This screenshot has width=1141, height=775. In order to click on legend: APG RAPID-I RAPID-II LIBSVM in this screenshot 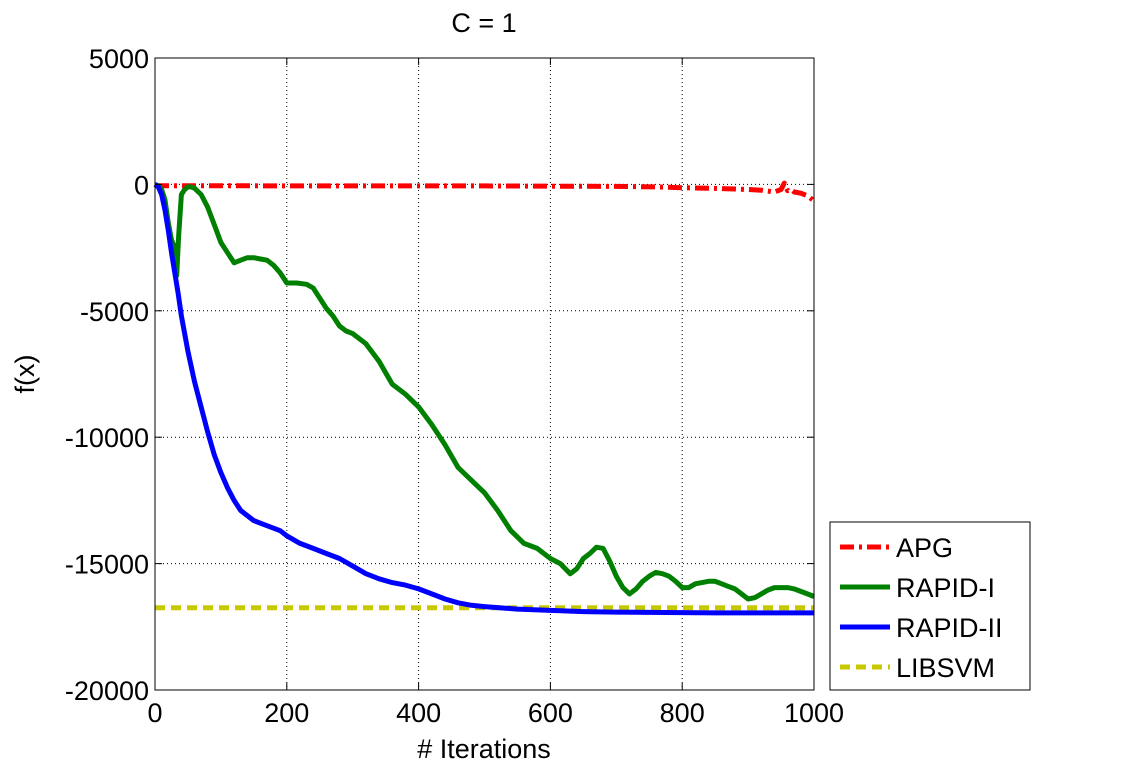, I will do `click(930, 606)`.